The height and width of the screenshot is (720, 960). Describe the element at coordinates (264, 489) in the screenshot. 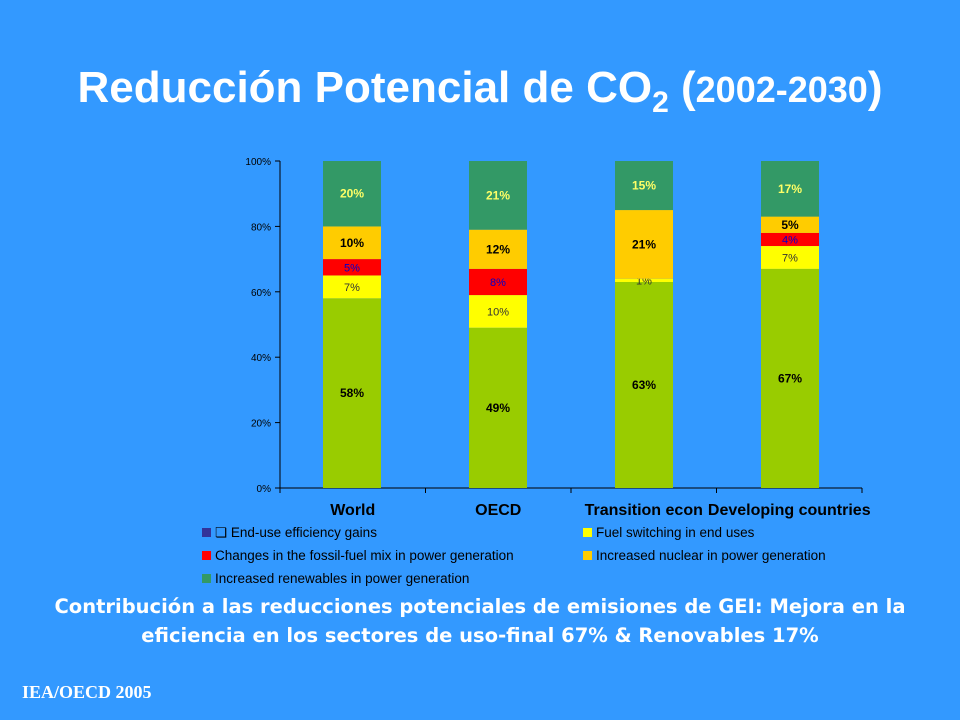

I see `y-tick-label: 0%` at that location.